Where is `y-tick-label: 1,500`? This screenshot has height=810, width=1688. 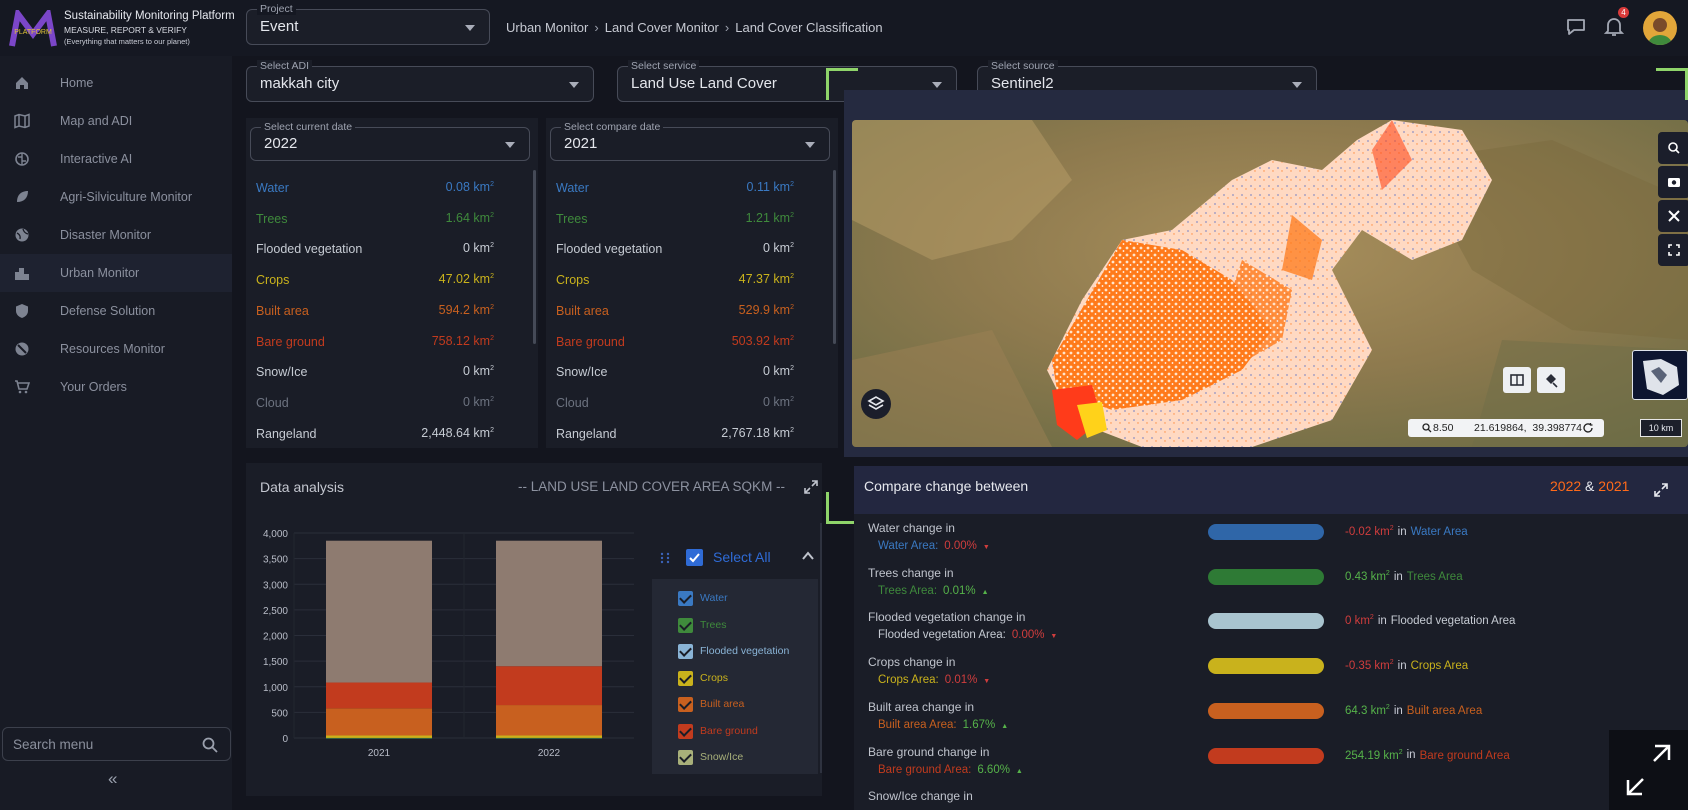 y-tick-label: 1,500 is located at coordinates (275, 662).